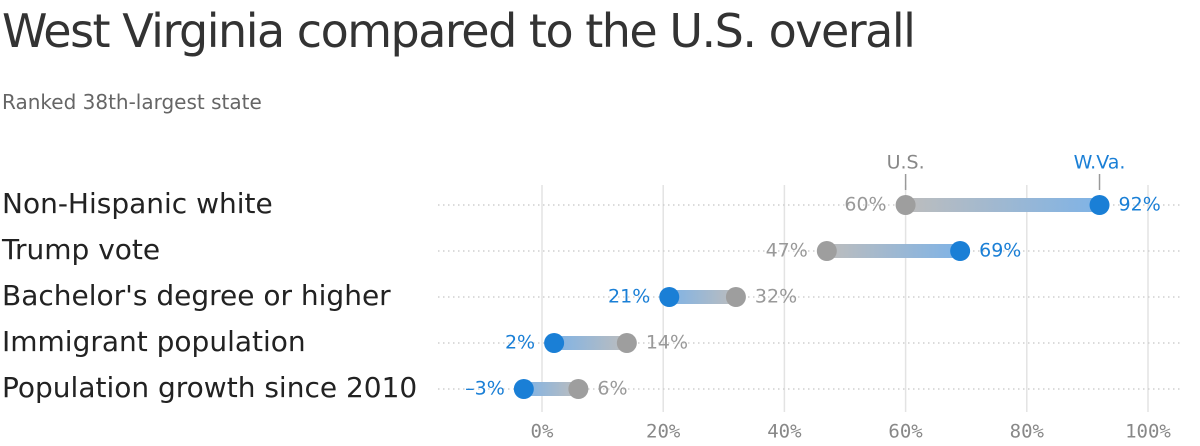 This screenshot has height=446, width=1200. Describe the element at coordinates (906, 163) in the screenshot. I see `legend-us-label: U.S.` at that location.